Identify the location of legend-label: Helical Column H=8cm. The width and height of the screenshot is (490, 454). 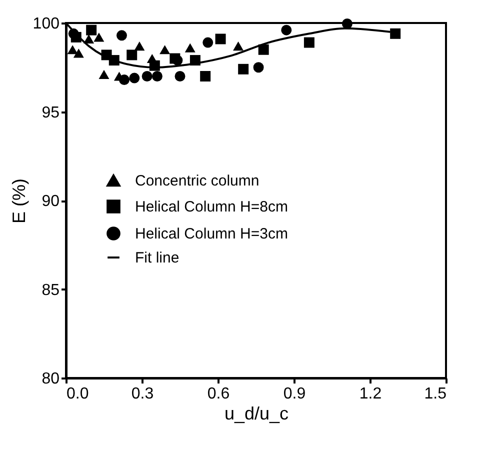
(211, 207).